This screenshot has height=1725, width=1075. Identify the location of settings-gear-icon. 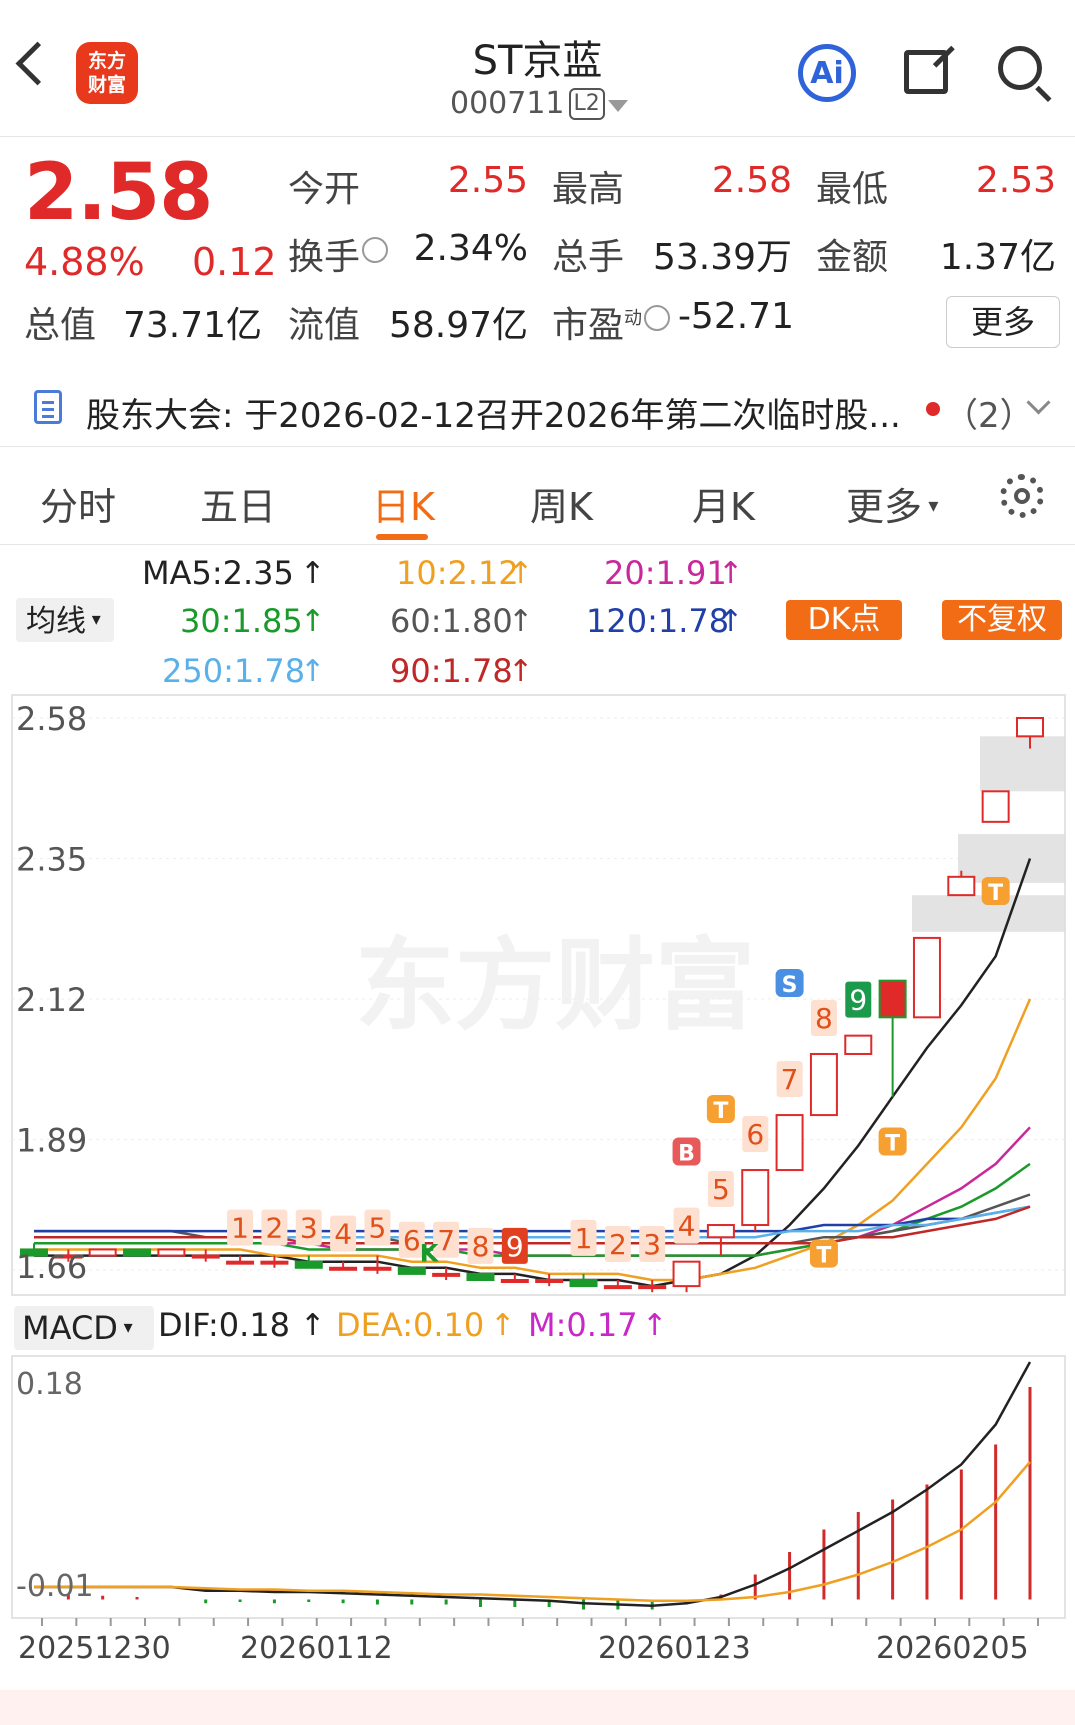
(1022, 496).